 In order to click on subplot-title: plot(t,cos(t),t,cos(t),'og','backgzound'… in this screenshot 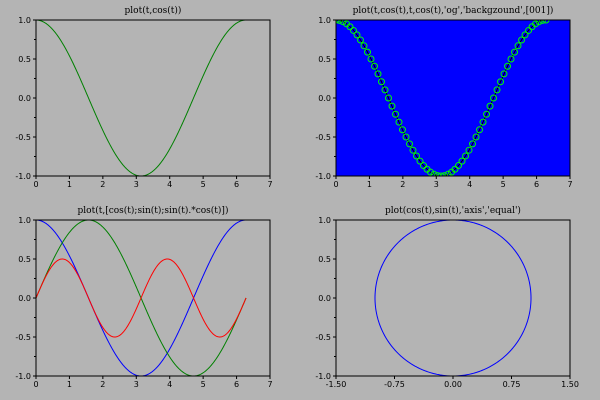, I will do `click(453, 10)`.